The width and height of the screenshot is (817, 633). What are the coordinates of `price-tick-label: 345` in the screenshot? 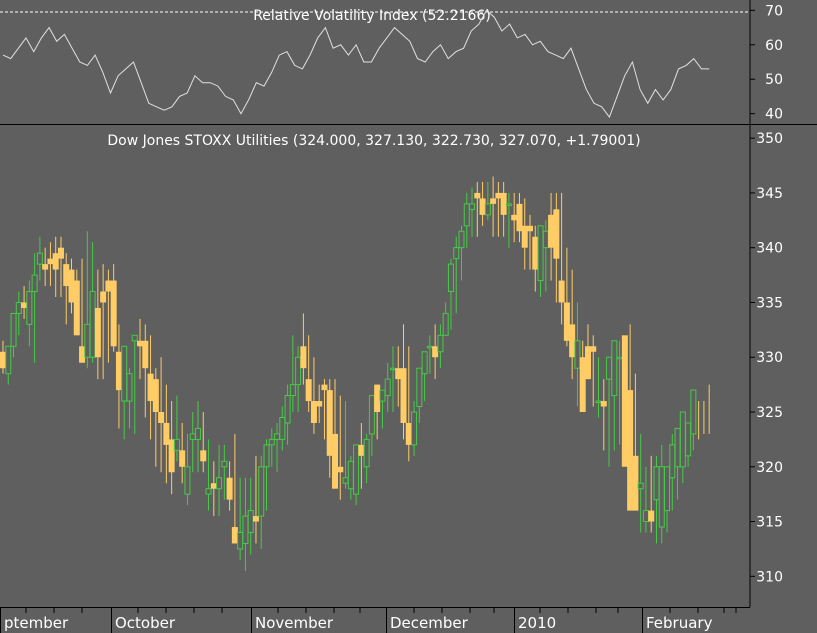 It's located at (769, 194).